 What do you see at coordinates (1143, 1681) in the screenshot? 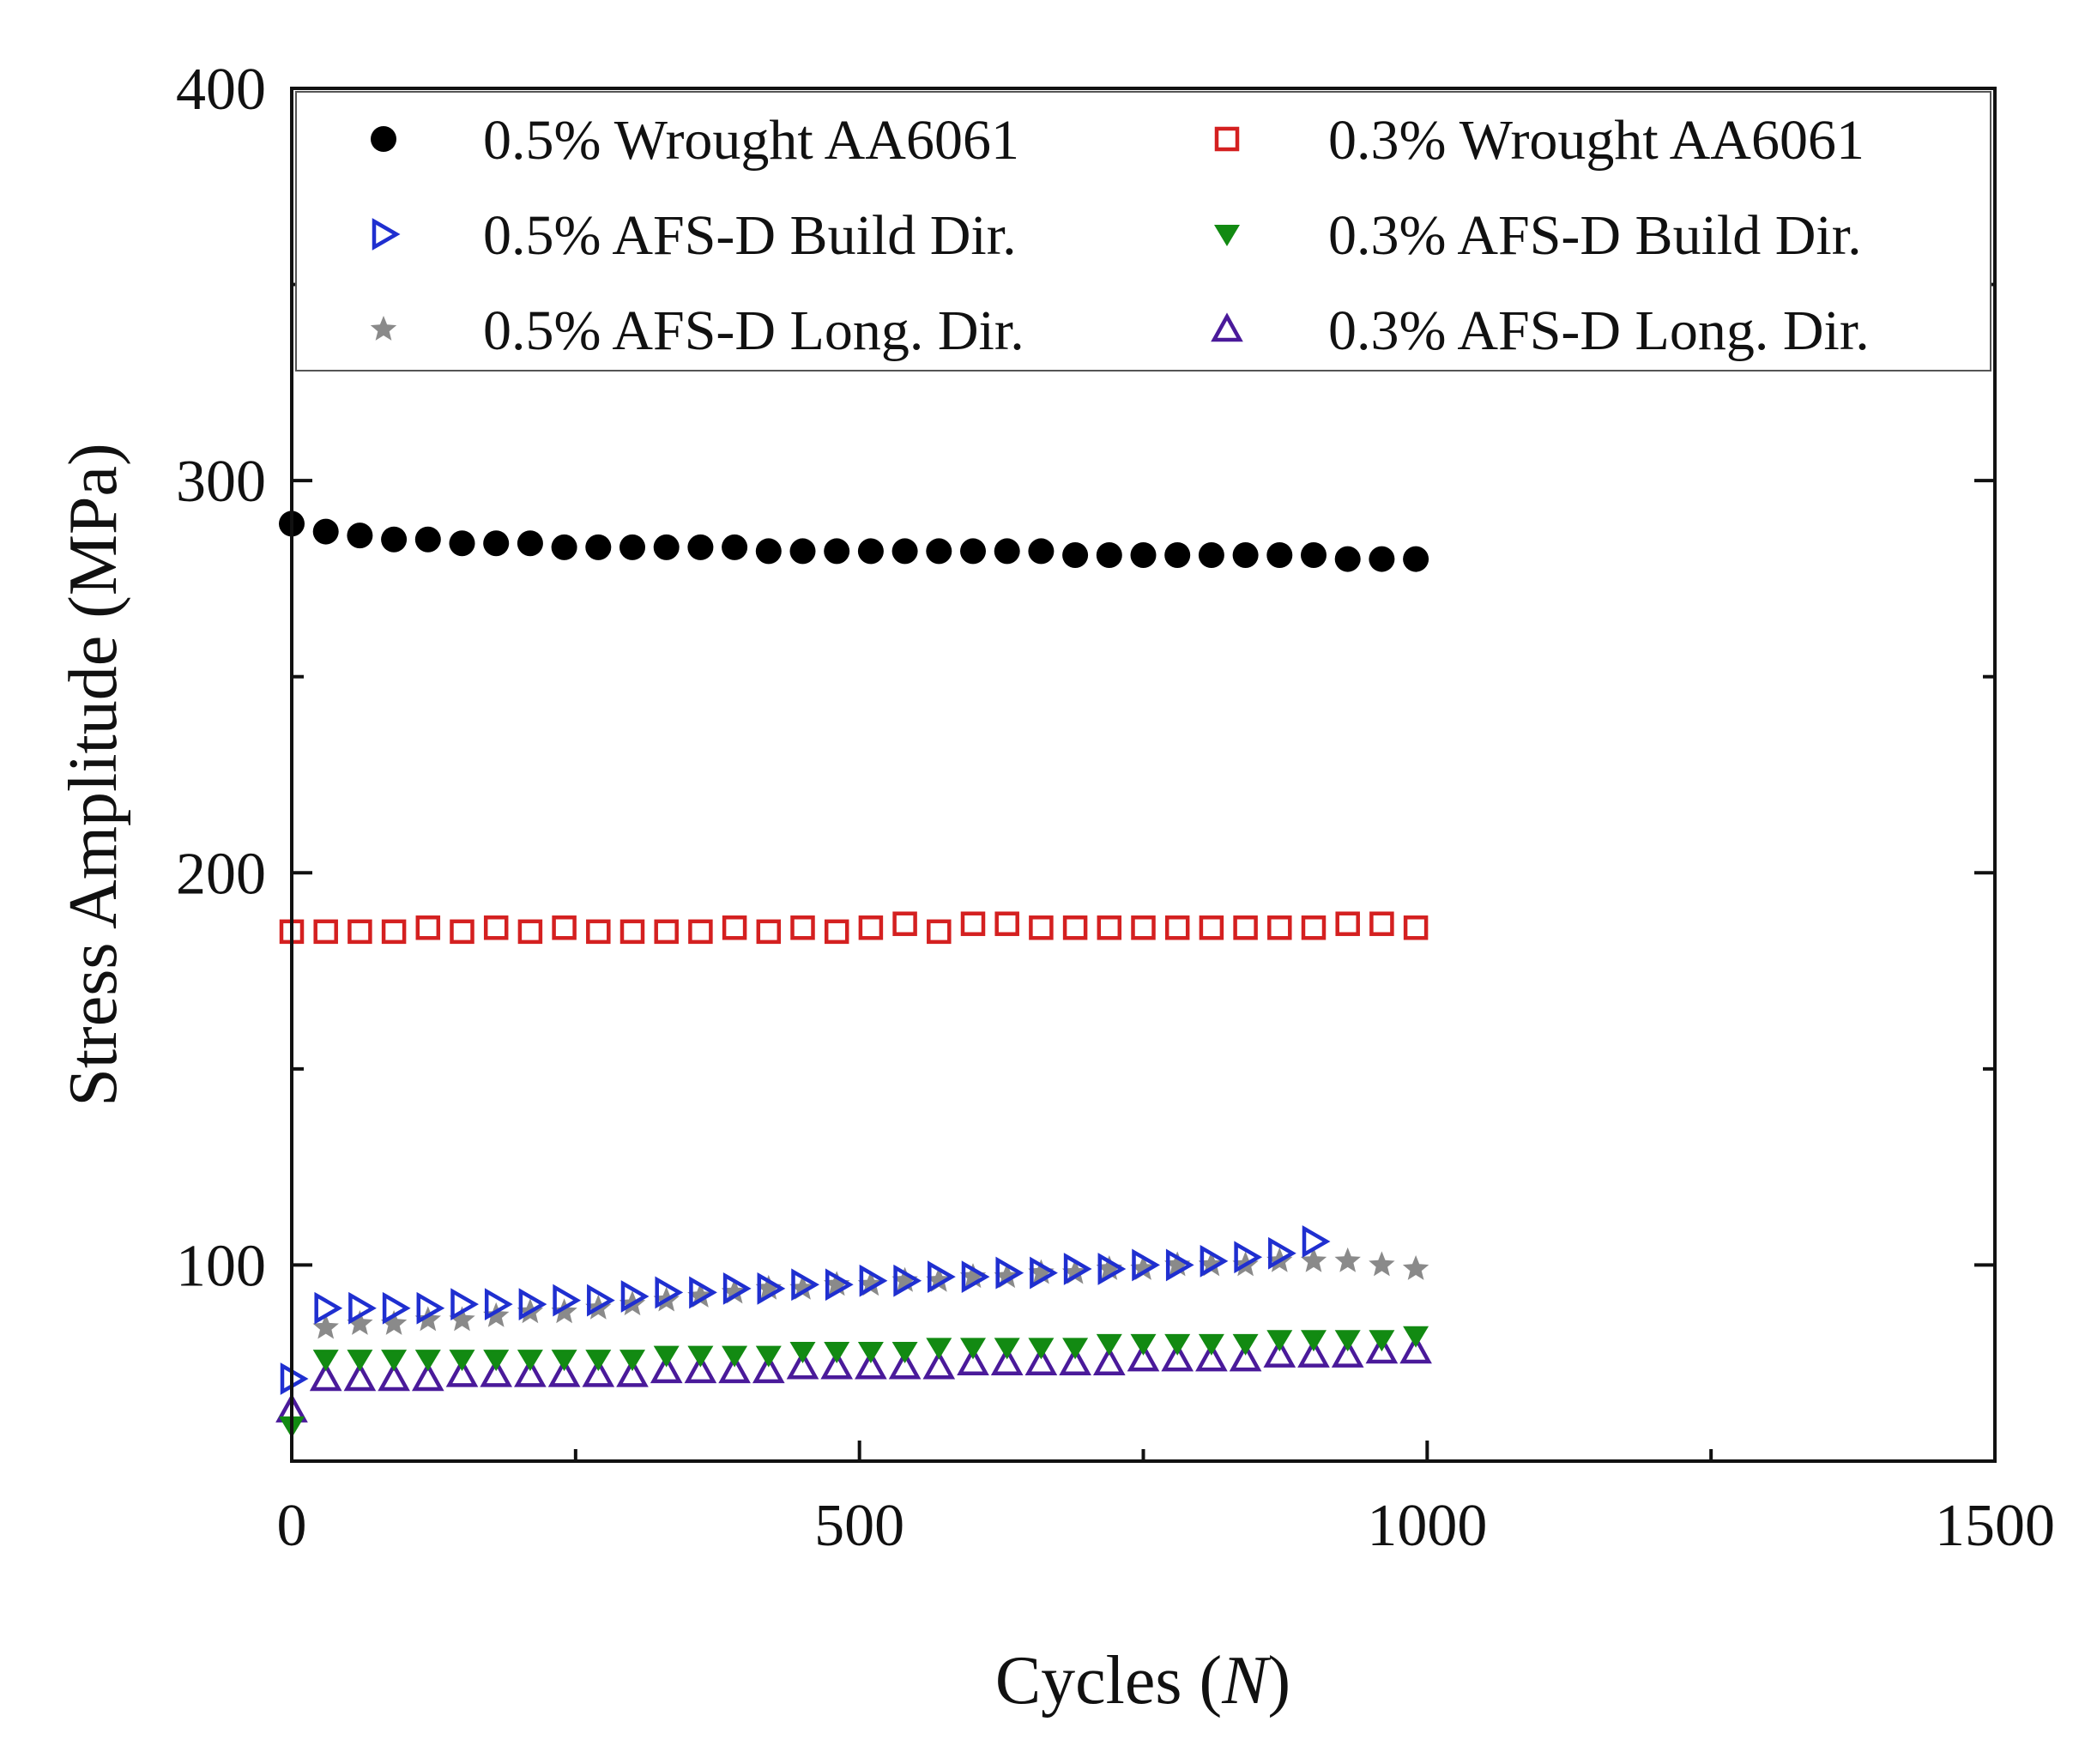
I see `x-axis-label: Cycles (N)` at bounding box center [1143, 1681].